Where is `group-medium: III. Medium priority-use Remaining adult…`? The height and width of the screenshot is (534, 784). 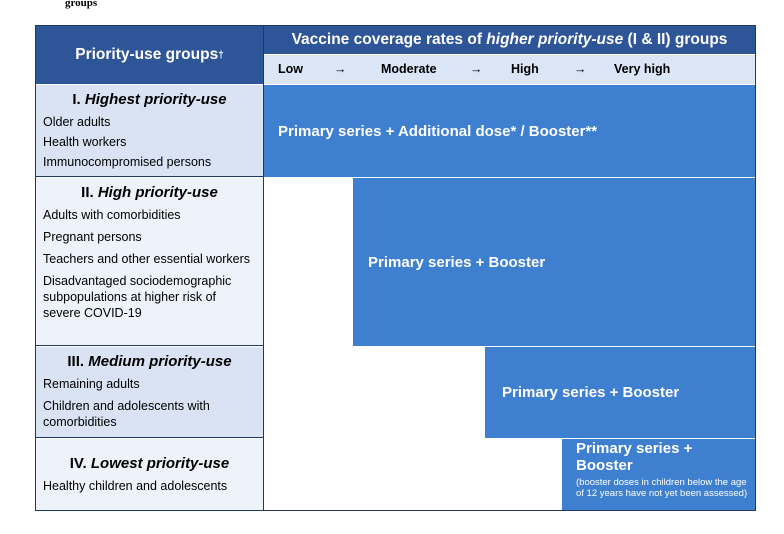 group-medium: III. Medium priority-use Remaining adult… is located at coordinates (149, 392).